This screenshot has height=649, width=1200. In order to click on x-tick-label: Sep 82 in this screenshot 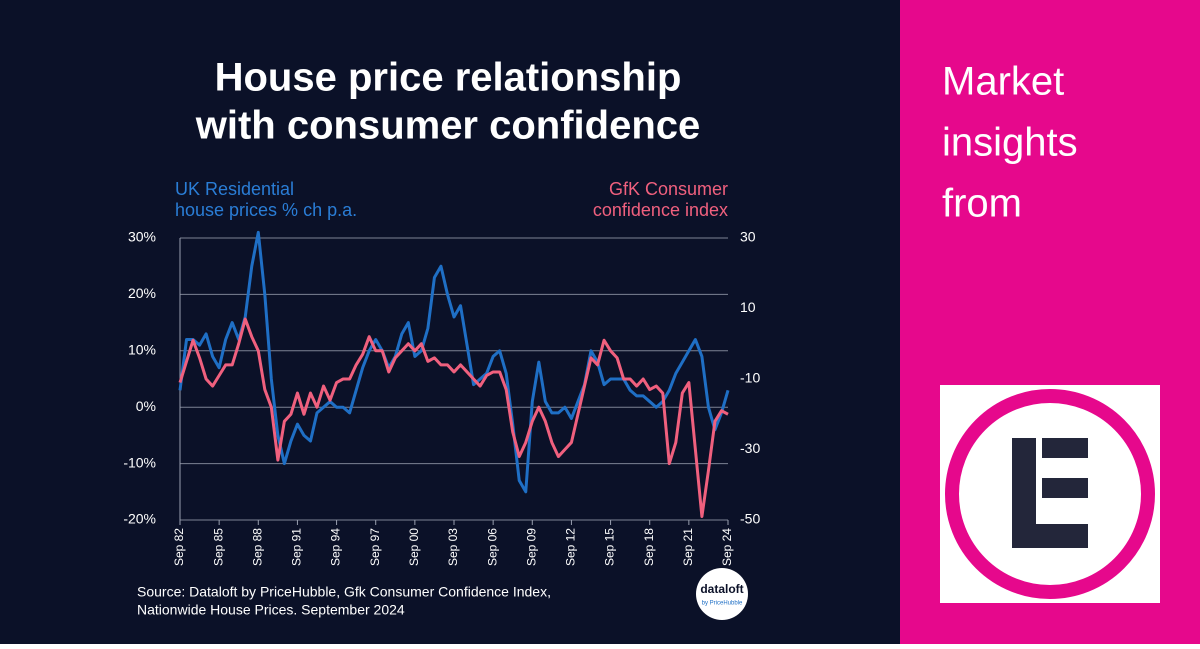, I will do `click(179, 547)`.